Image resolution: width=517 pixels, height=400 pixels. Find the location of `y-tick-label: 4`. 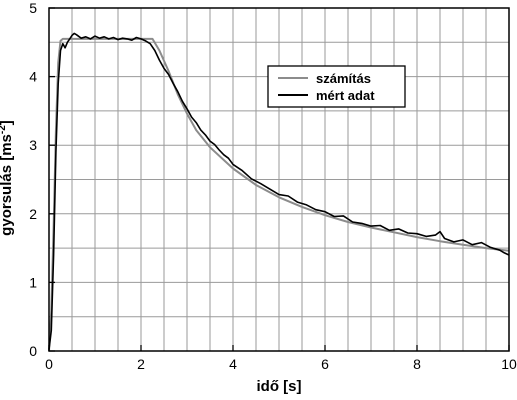

y-tick-label: 4 is located at coordinates (33, 77).